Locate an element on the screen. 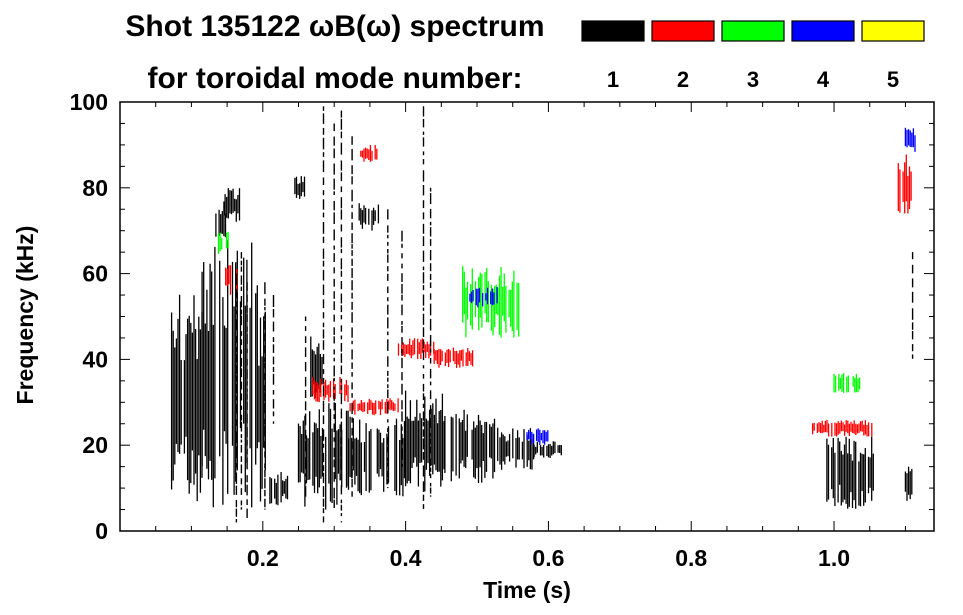 Image resolution: width=963 pixels, height=615 pixels. chart-title-line1: Shot 135122 ωB(ω) spectrum is located at coordinates (334, 26).